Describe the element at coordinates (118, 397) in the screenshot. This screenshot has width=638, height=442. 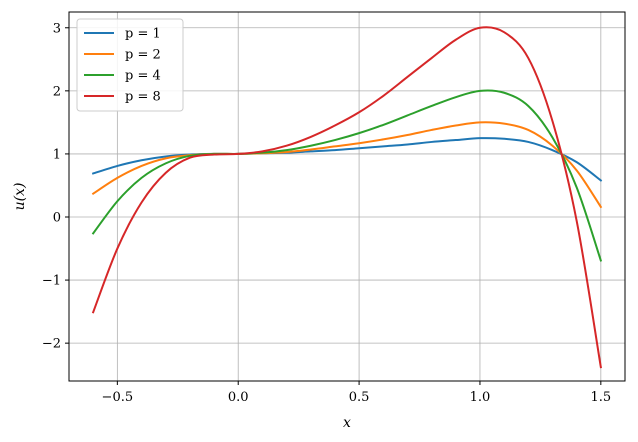
I see `x-tick-label: −0.5` at that location.